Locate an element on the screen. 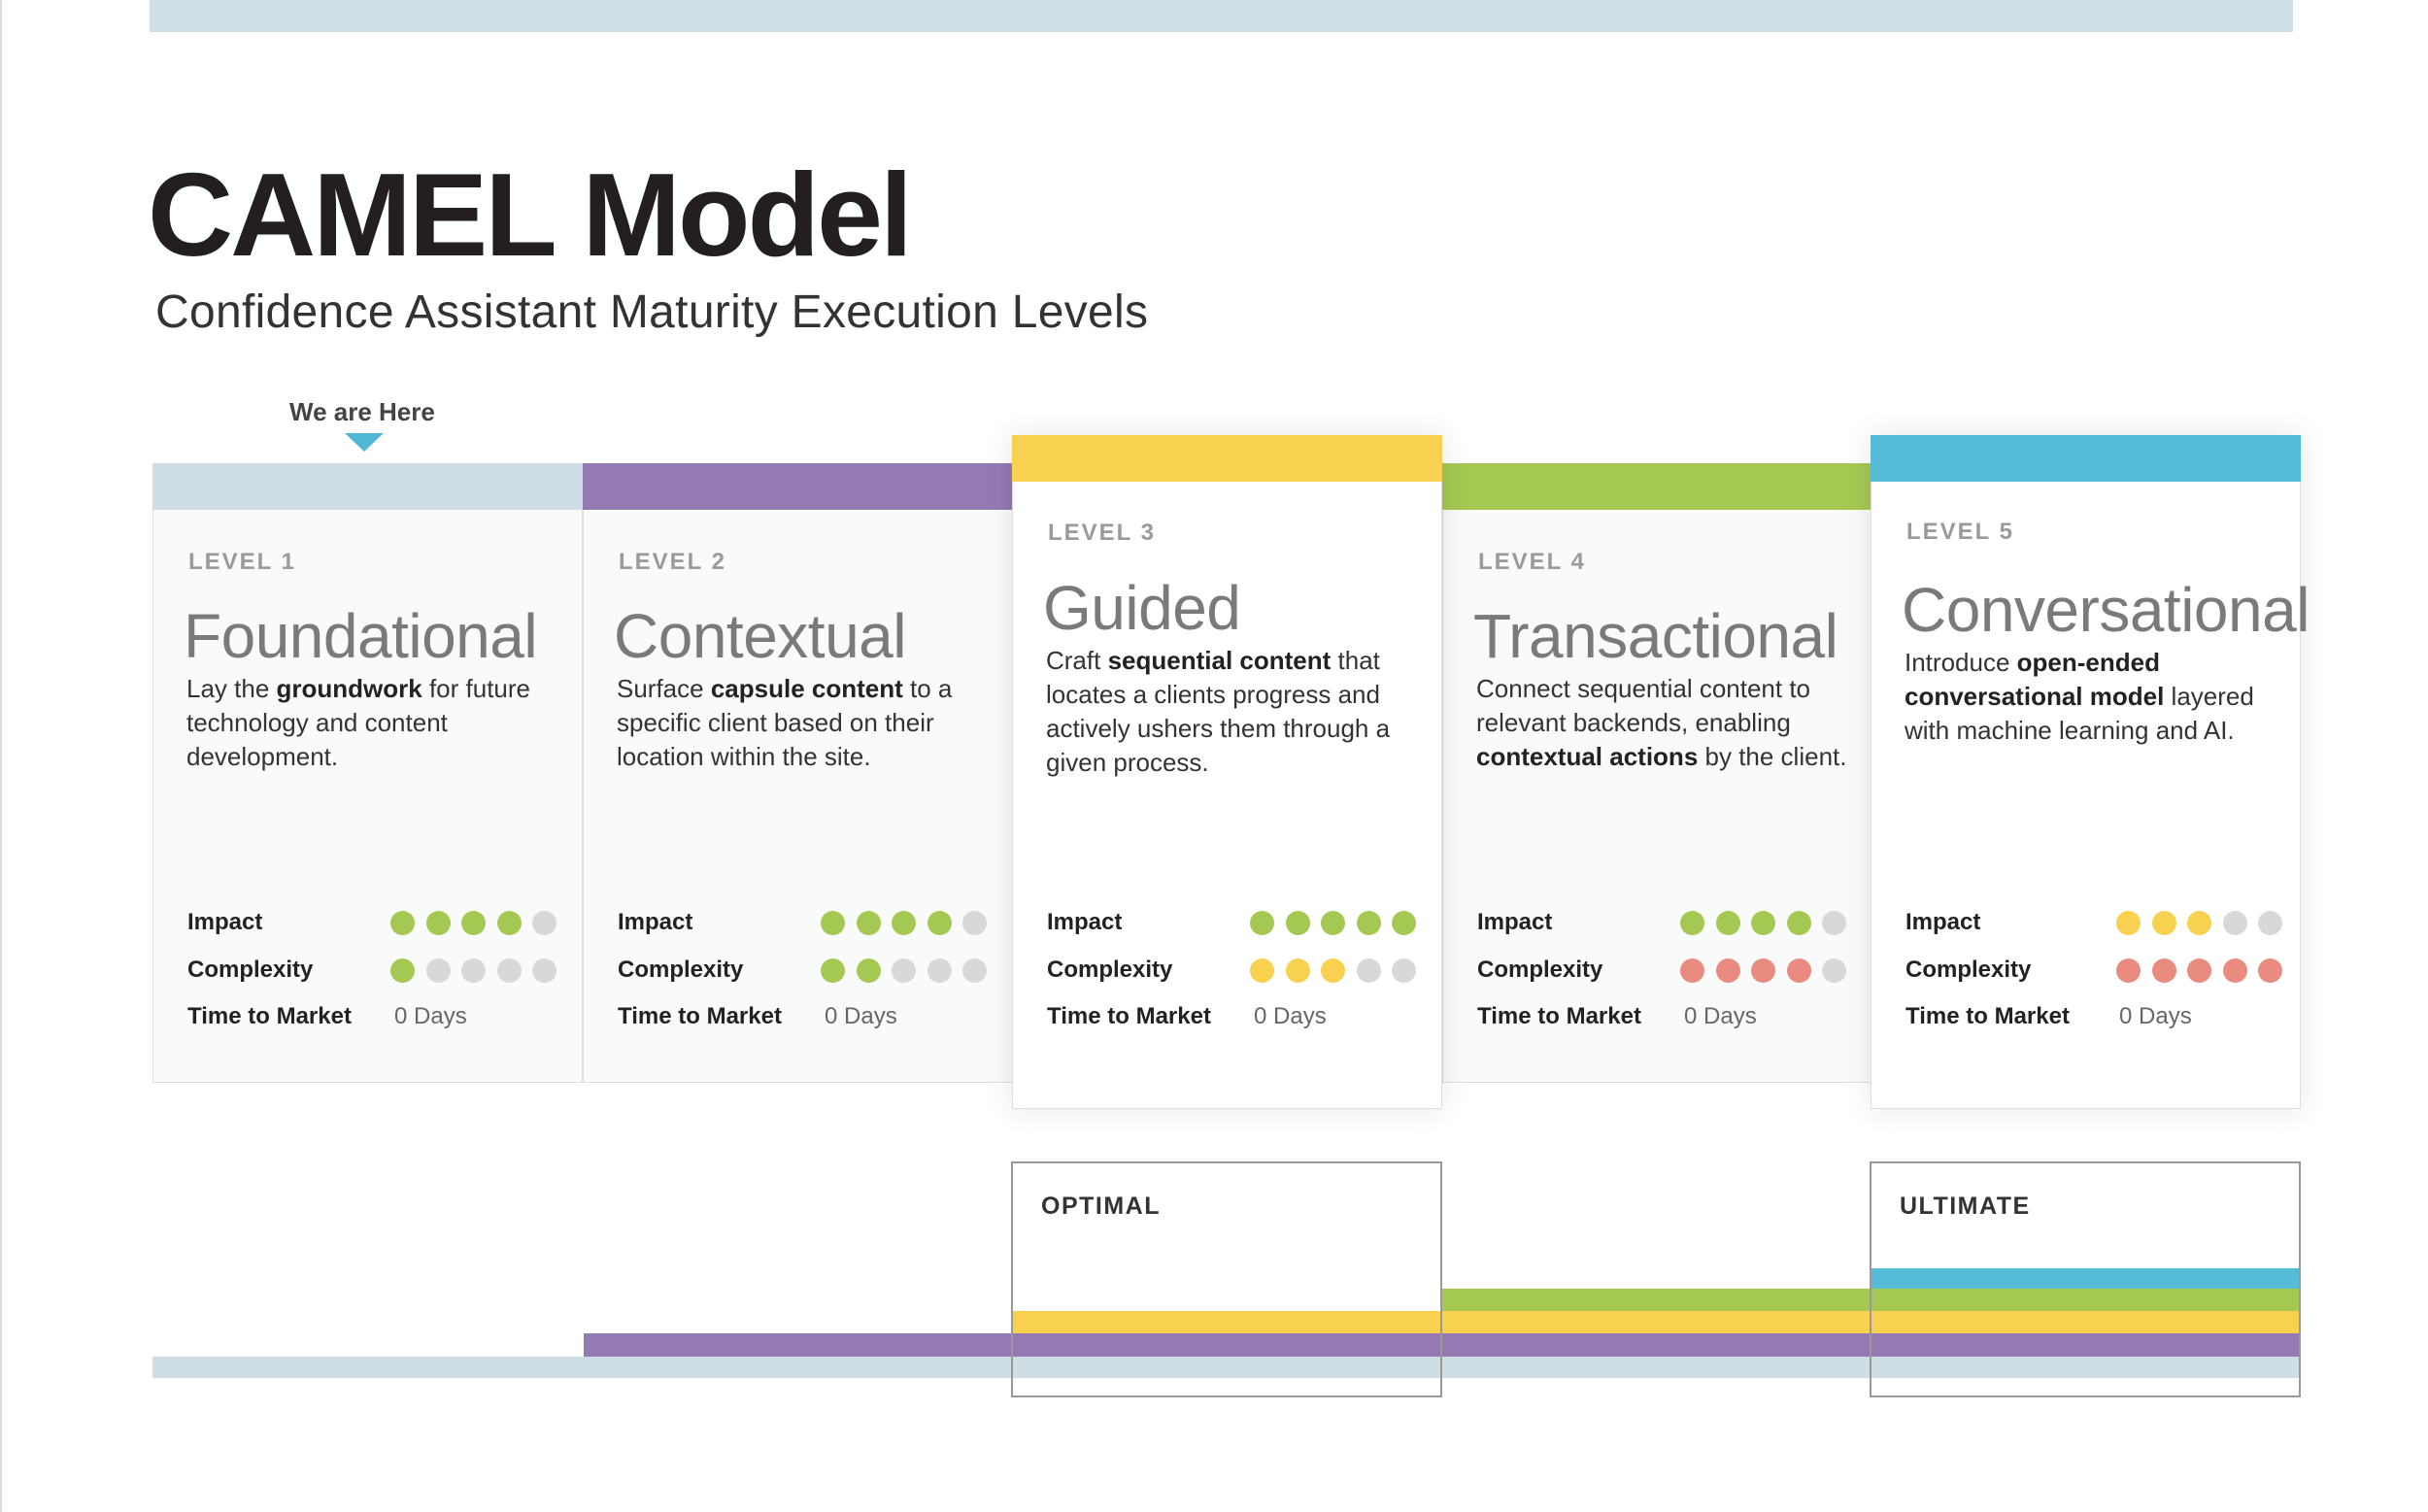  we-are-here-label: We are Here is located at coordinates (362, 411).